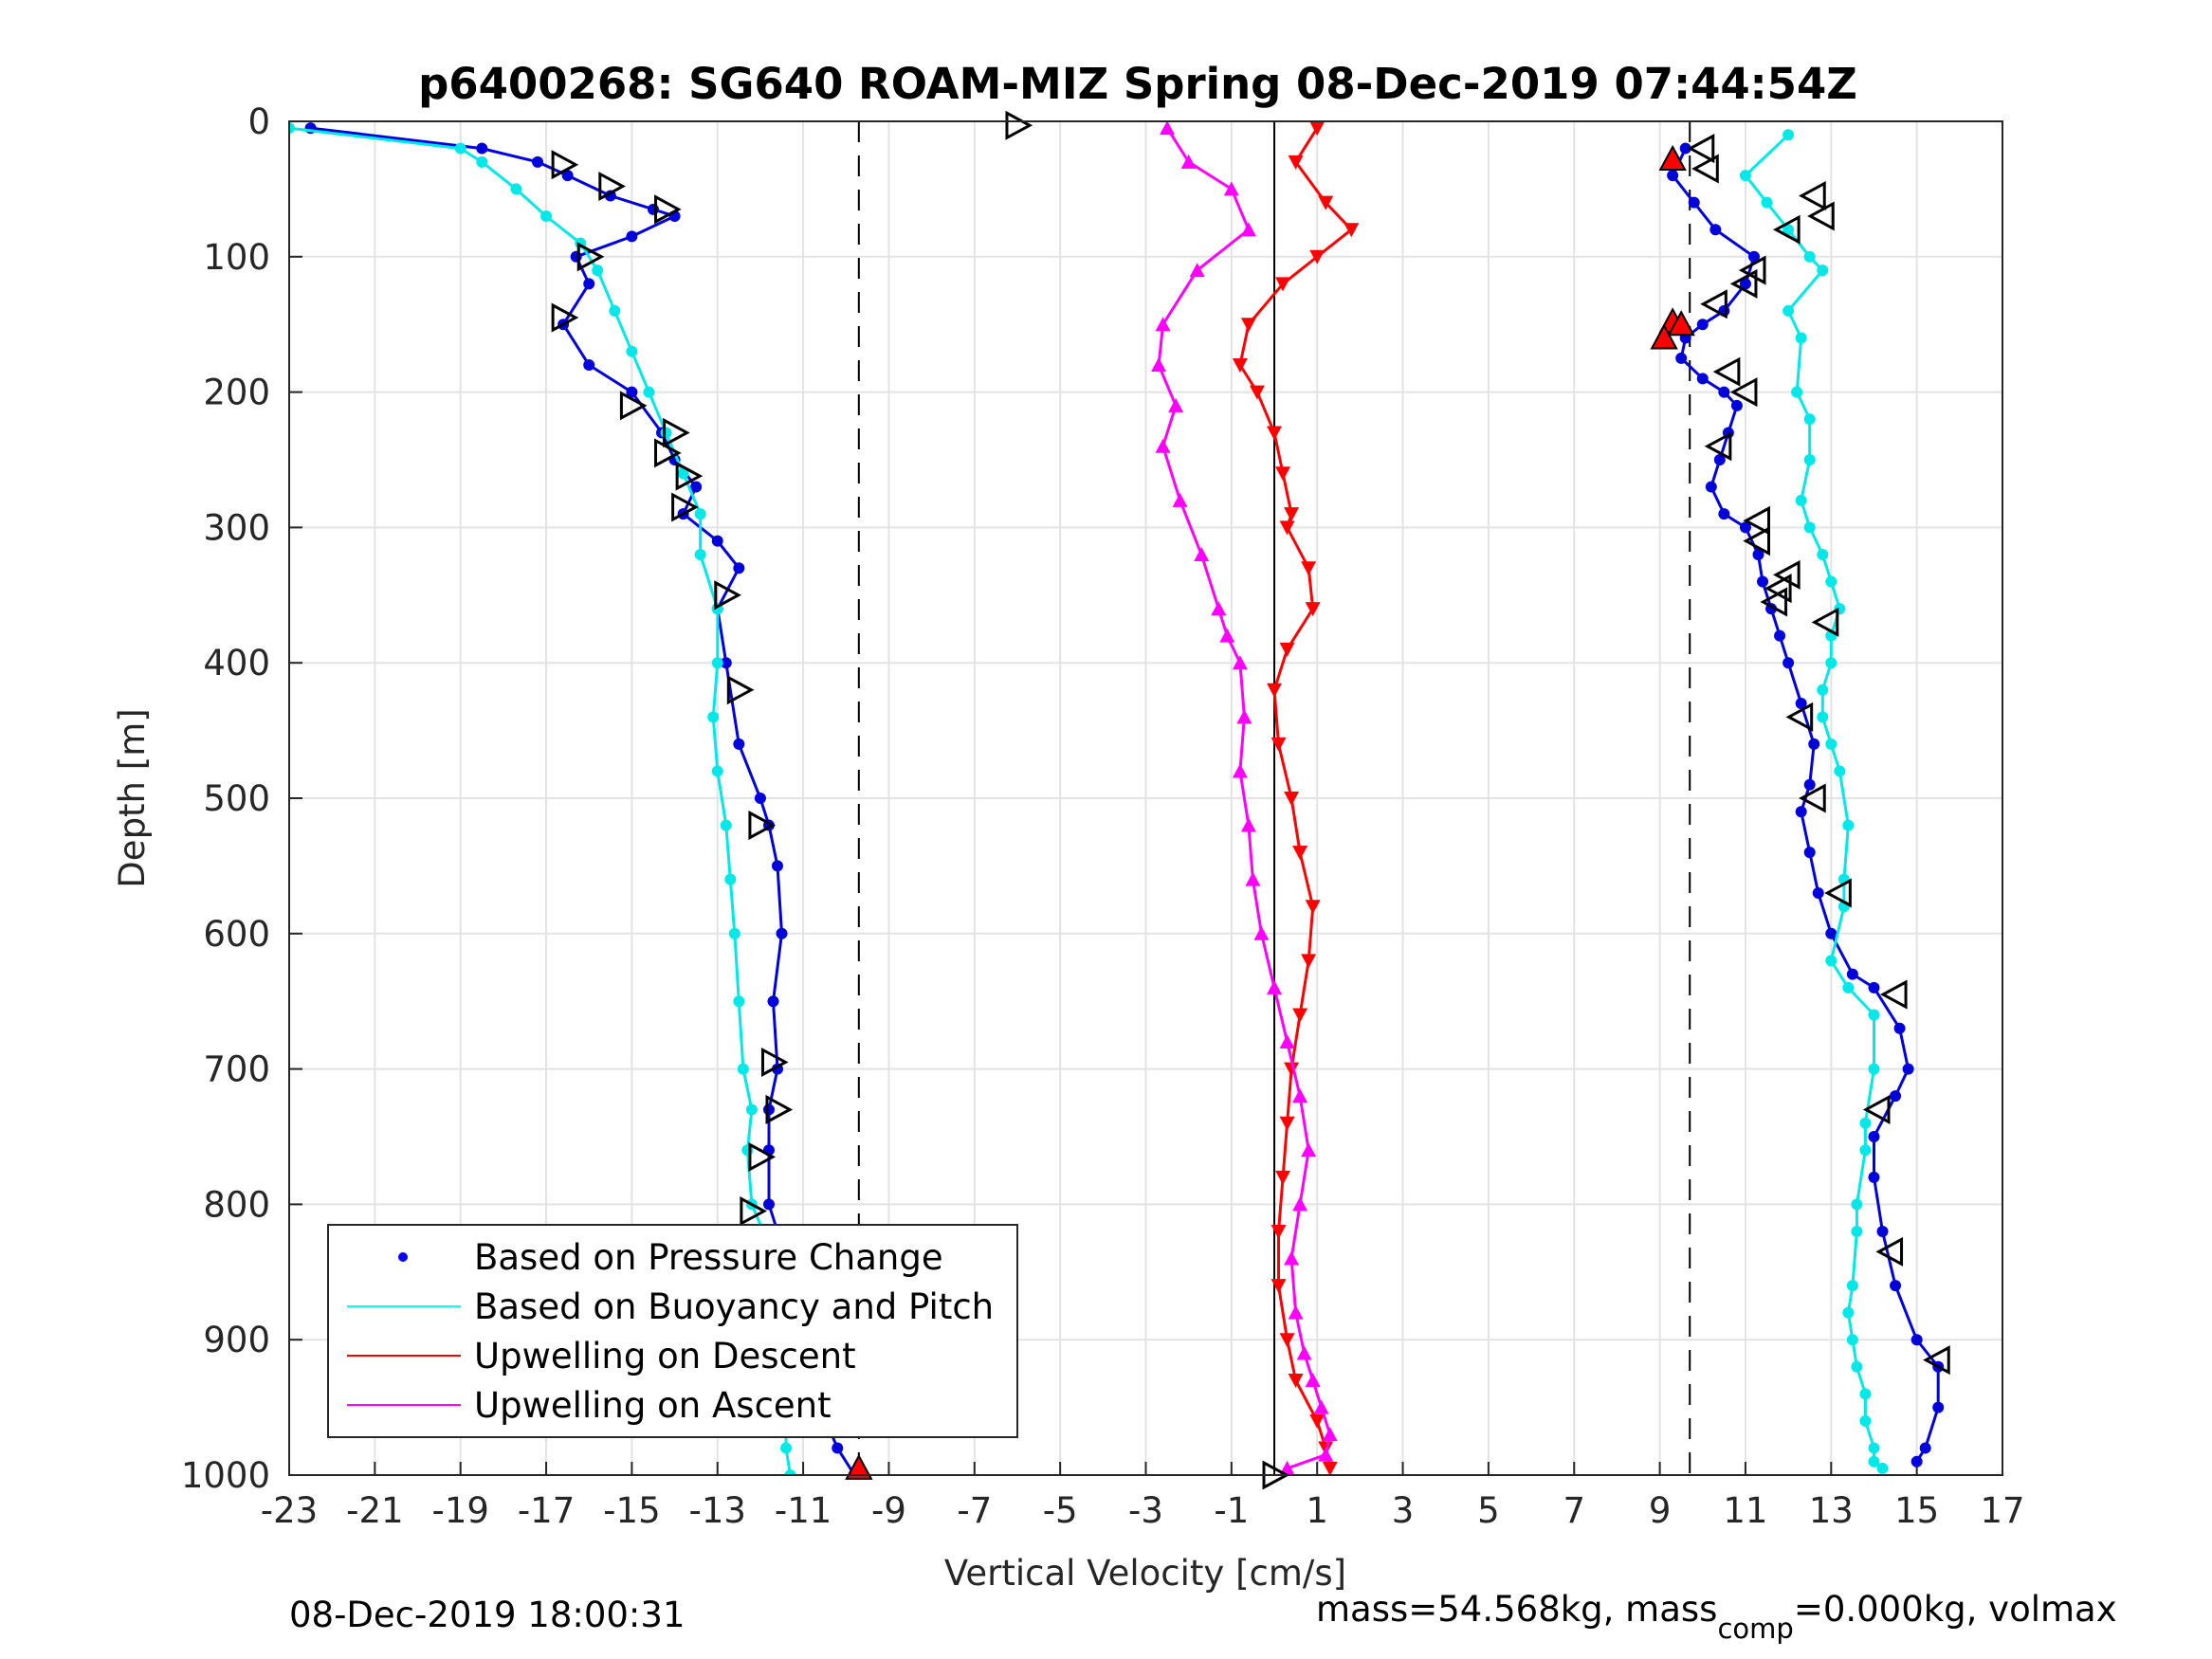 This screenshot has width=2212, height=1659. I want to click on x-tick-label: -17, so click(546, 1510).